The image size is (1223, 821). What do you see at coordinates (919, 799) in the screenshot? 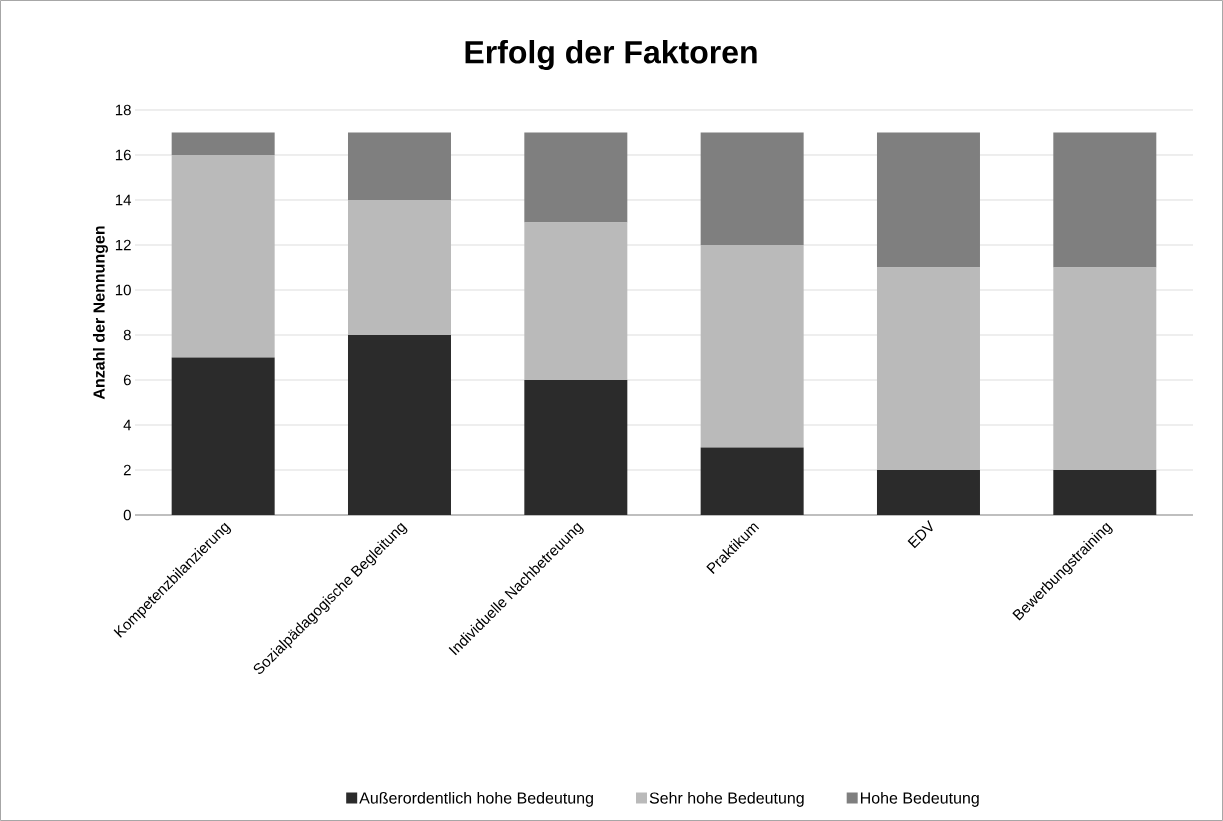
I see `legend-label: Hohe Bedeutung` at bounding box center [919, 799].